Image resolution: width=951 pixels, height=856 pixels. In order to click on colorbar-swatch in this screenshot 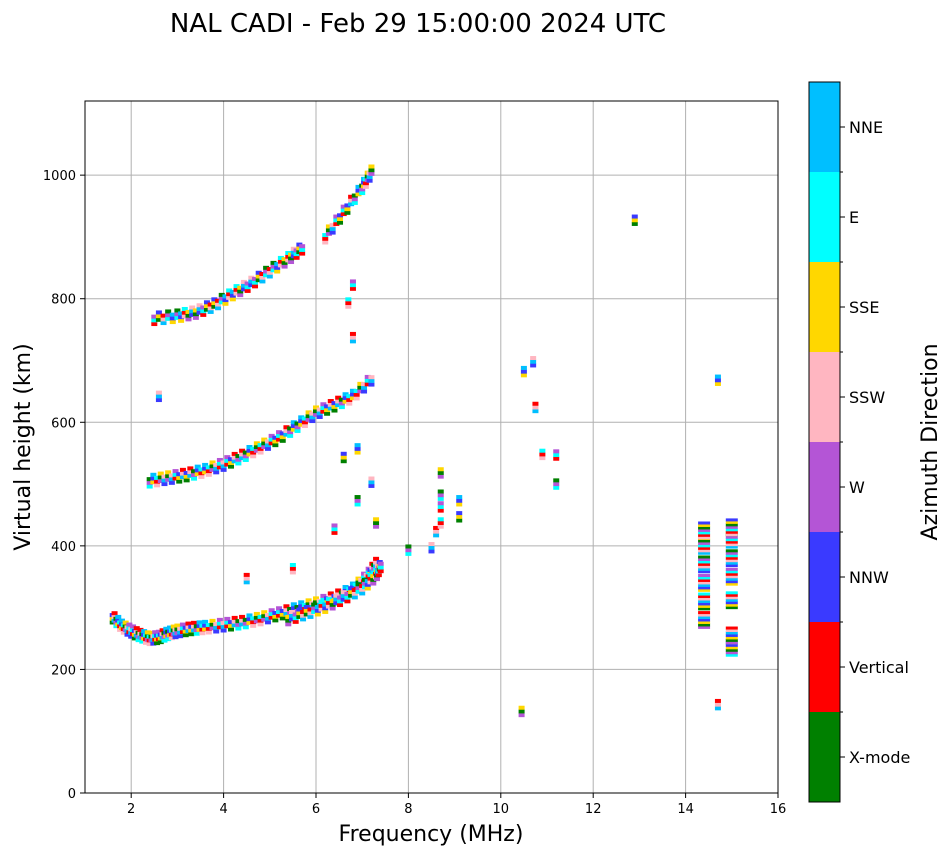, I will do `click(824, 307)`.